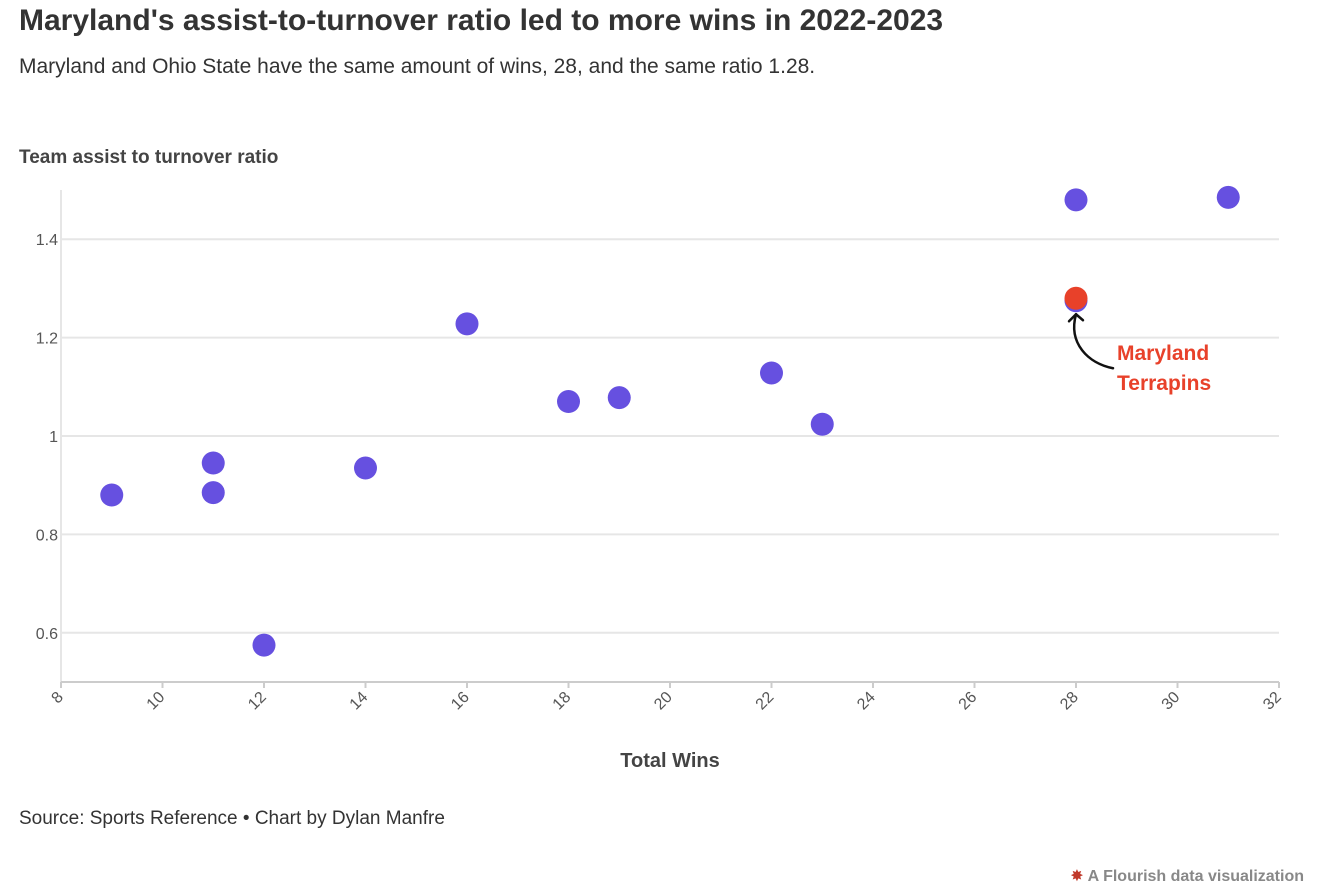  Describe the element at coordinates (1094, 341) in the screenshot. I see `annotation-arrow` at that location.